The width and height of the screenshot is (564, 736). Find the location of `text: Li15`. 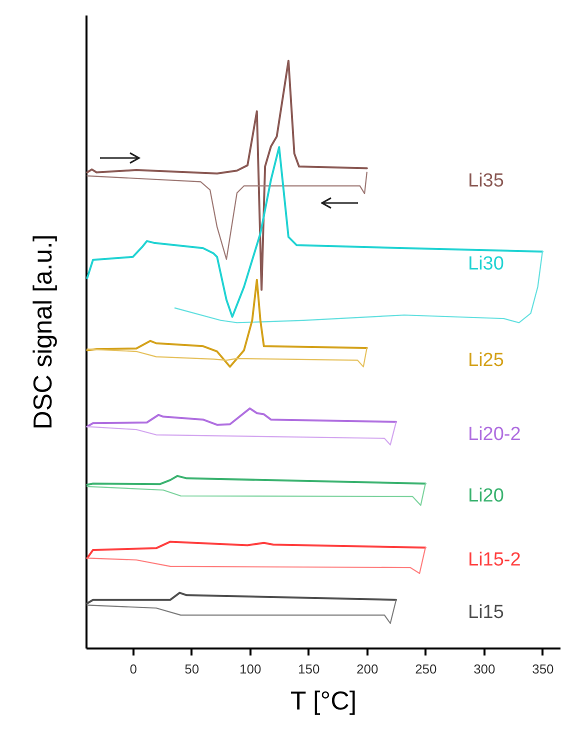

text: Li15 is located at coordinates (486, 612).